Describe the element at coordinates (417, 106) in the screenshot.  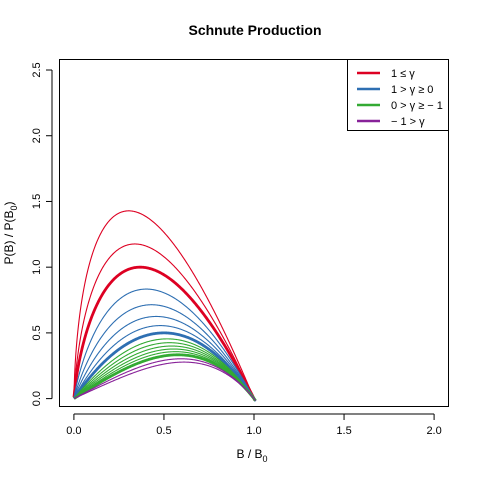
I see `legend-label: 0 > γ ≥ − 1` at that location.